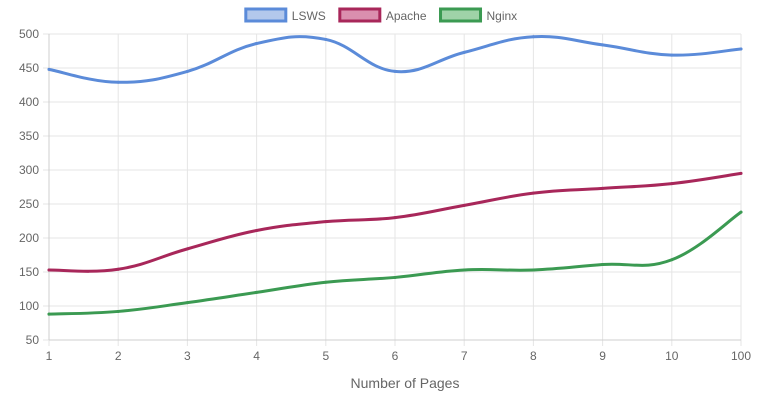  What do you see at coordinates (405, 383) in the screenshot?
I see `x-axis-title: Number of Pages` at bounding box center [405, 383].